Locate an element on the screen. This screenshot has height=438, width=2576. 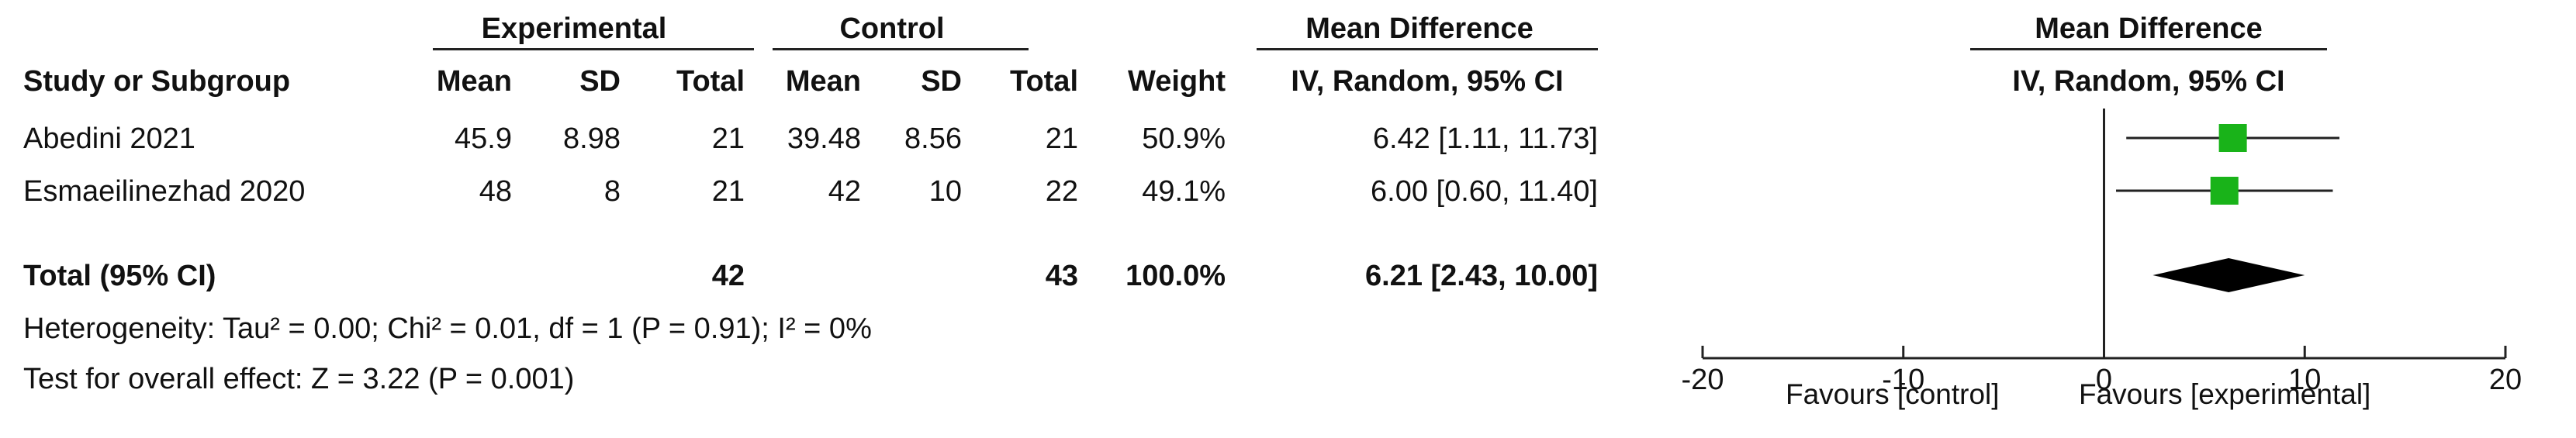
control-total: 21 is located at coordinates (1061, 138).